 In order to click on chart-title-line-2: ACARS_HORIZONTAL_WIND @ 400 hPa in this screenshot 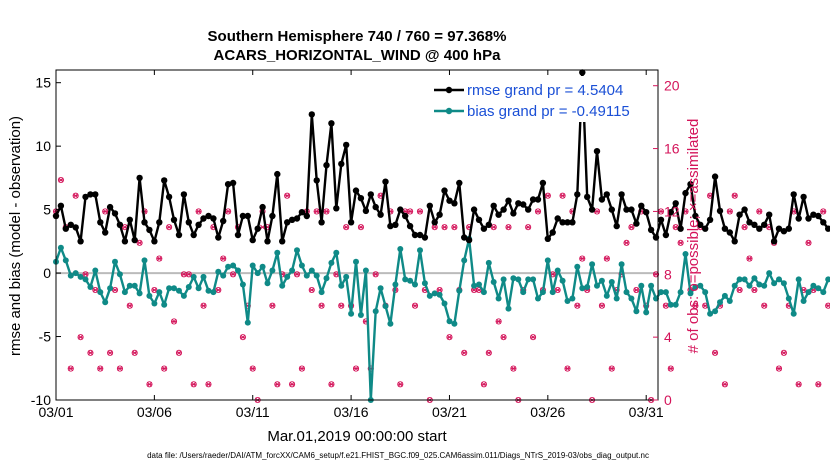, I will do `click(358, 55)`.